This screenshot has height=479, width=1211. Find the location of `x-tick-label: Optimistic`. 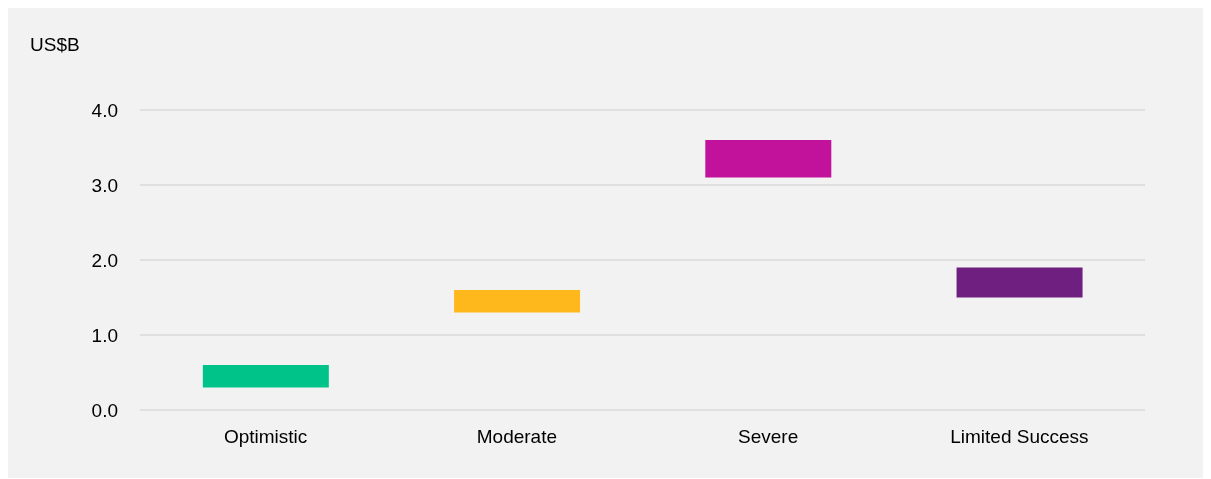

x-tick-label: Optimistic is located at coordinates (265, 437).